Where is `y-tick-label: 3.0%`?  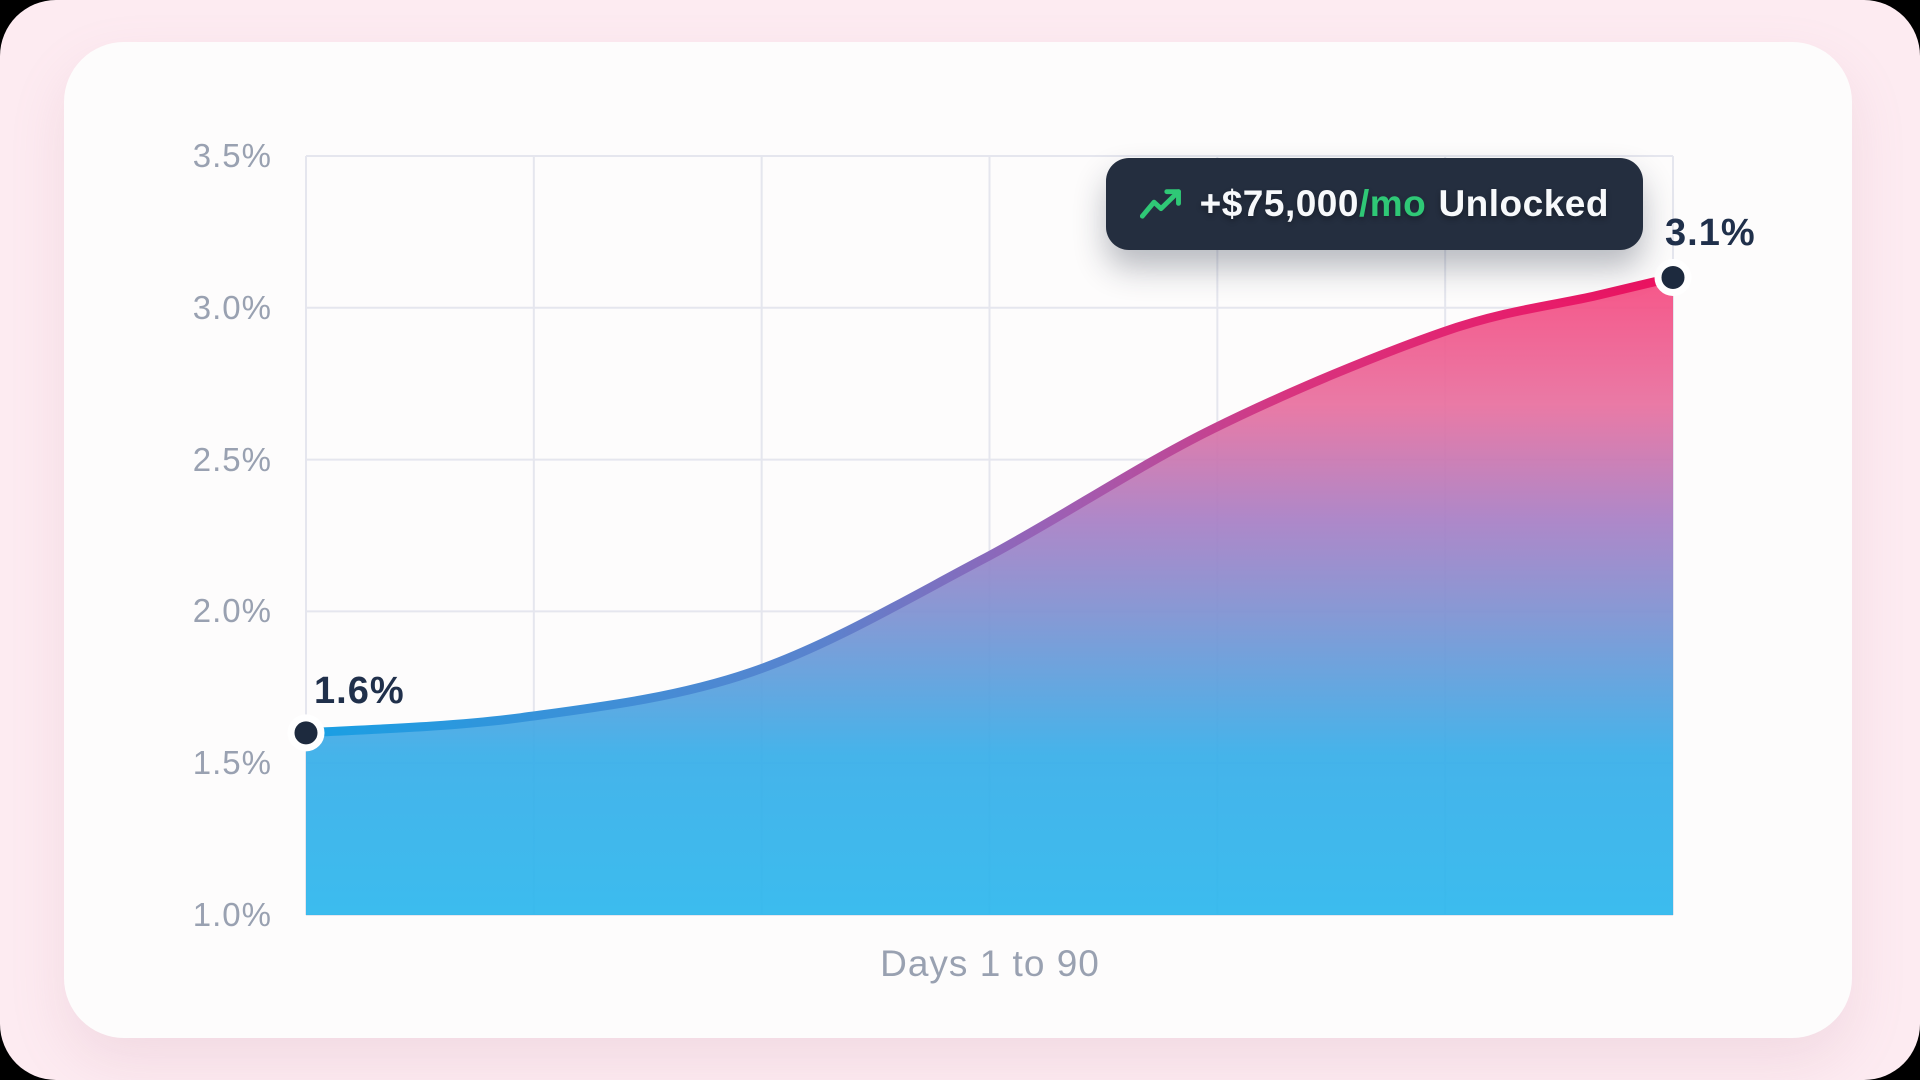 y-tick-label: 3.0% is located at coordinates (232, 307).